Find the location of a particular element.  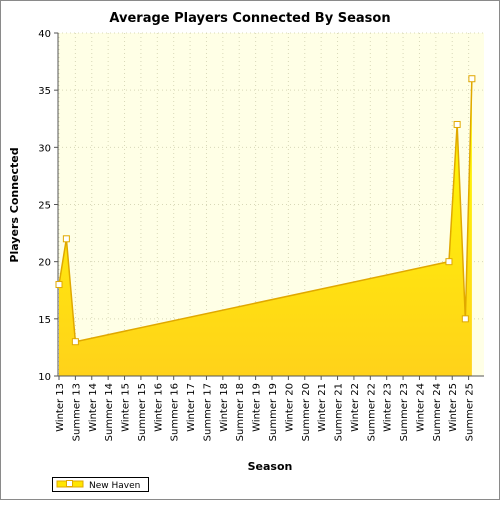

x-tick-label: Winter 13 is located at coordinates (60, 407).